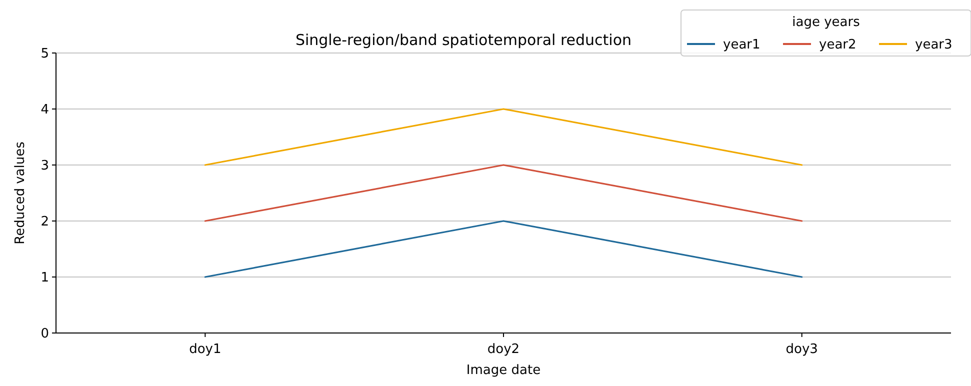 Image resolution: width=971 pixels, height=386 pixels. What do you see at coordinates (44, 110) in the screenshot?
I see `y-tick-label: 4` at bounding box center [44, 110].